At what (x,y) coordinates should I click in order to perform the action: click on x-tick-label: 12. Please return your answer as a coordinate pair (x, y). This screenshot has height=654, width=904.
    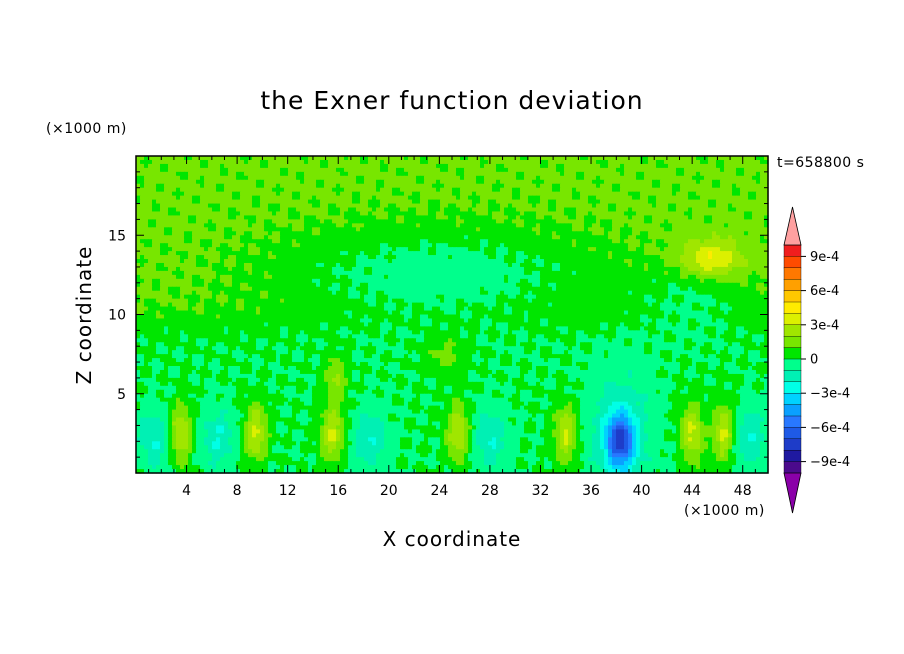
    Looking at the image, I should click on (288, 491).